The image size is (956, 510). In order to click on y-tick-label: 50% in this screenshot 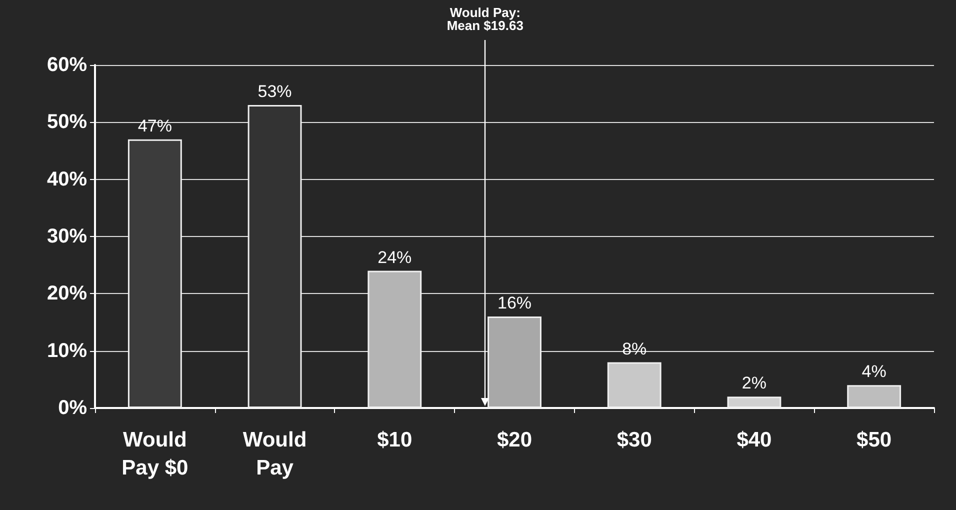, I will do `click(67, 122)`.